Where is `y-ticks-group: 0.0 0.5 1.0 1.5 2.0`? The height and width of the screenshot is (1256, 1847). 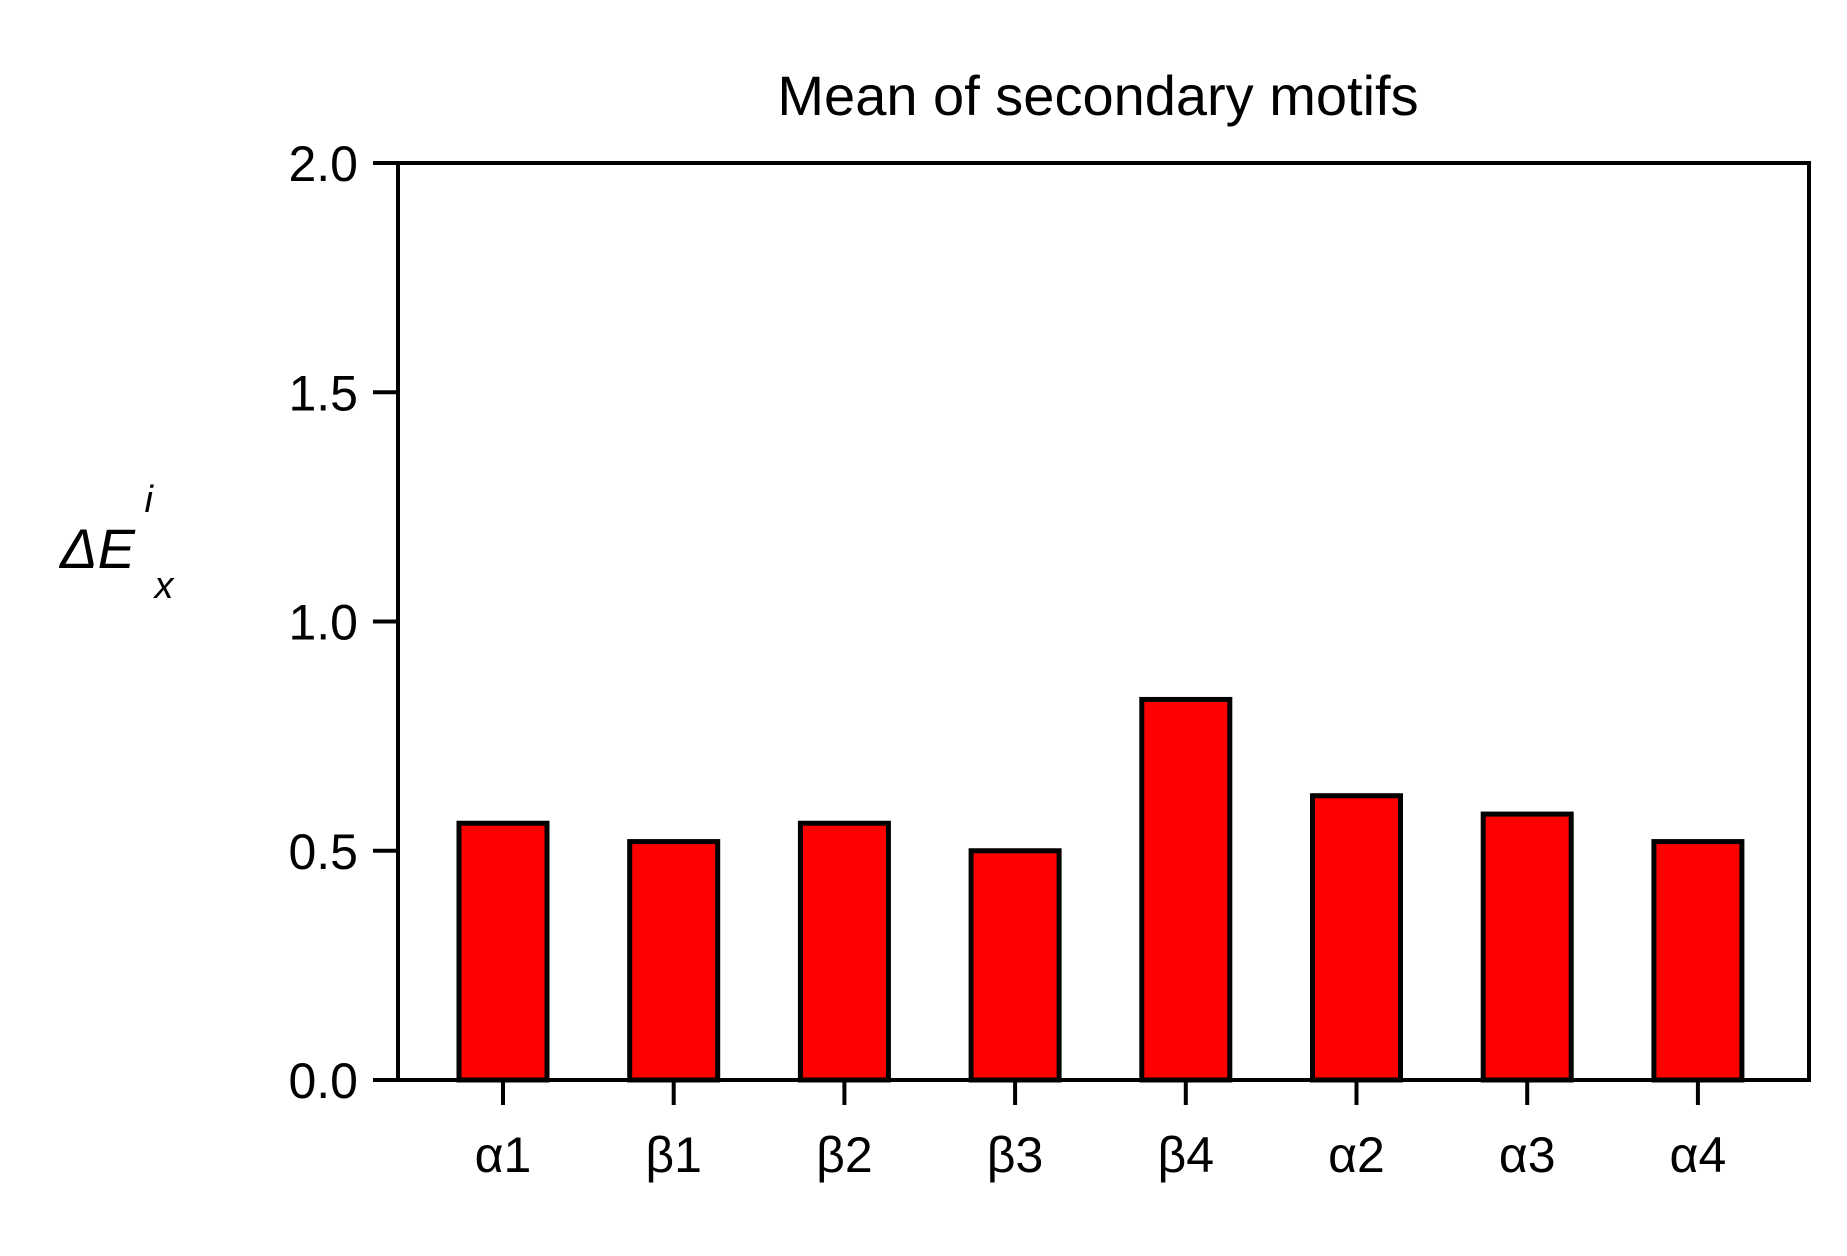
y-ticks-group: 0.0 0.5 1.0 1.5 2.0 is located at coordinates (343, 622).